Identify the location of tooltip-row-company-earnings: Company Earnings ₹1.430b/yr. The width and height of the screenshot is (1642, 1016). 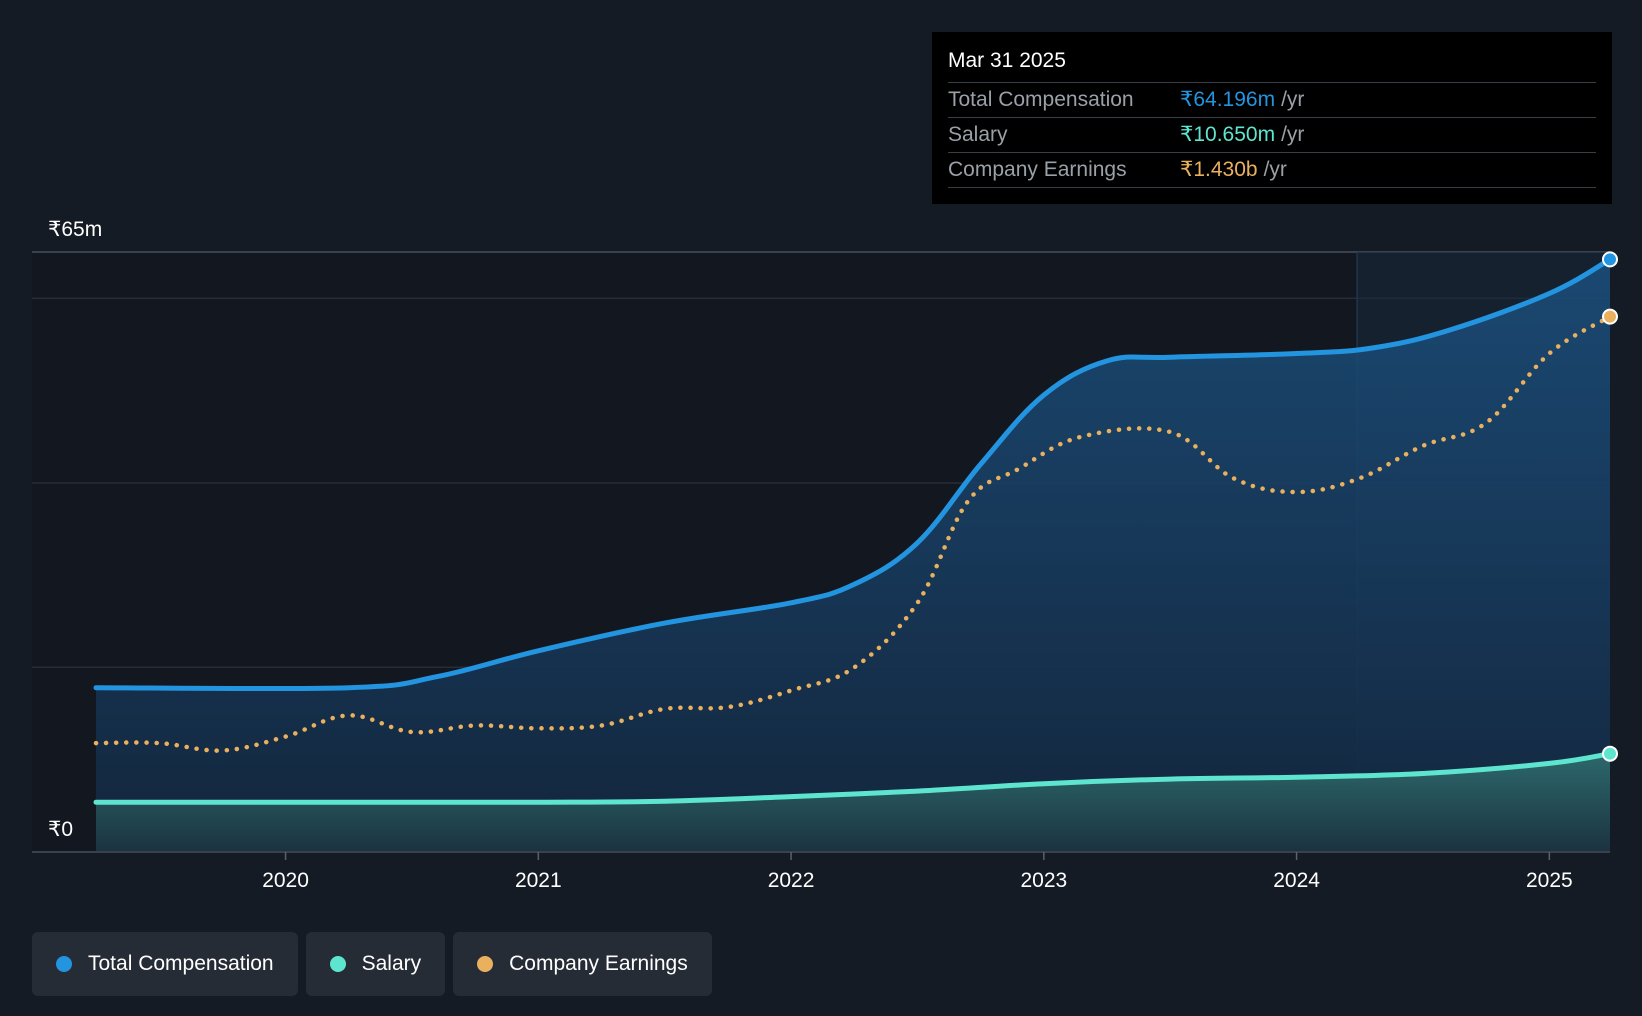
(1272, 170).